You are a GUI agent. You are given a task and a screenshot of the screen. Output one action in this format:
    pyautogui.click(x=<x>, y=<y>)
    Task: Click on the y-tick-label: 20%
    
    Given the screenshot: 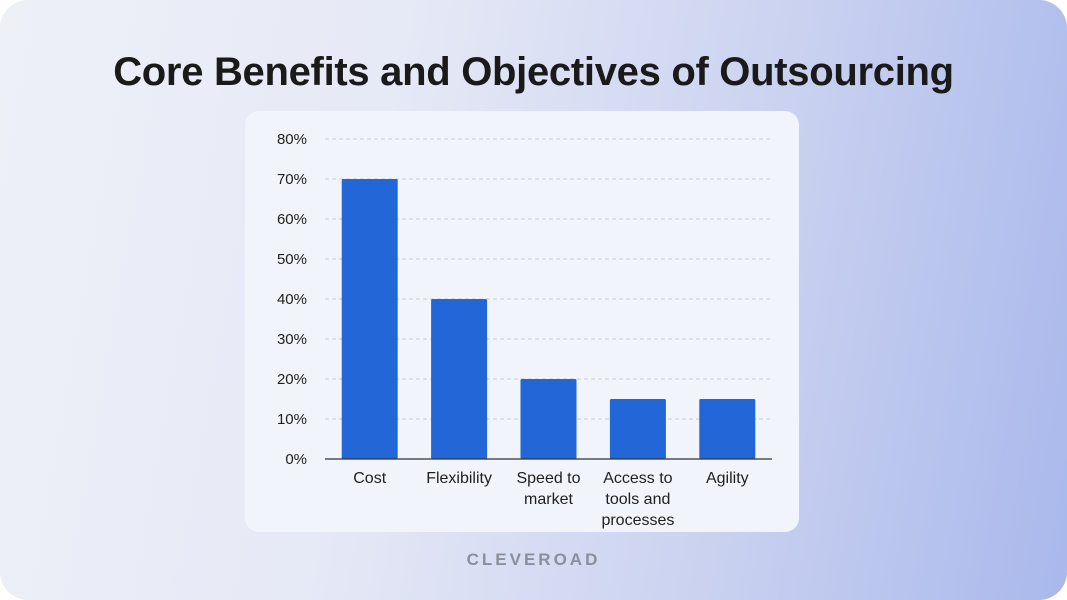 What is the action you would take?
    pyautogui.click(x=292, y=379)
    